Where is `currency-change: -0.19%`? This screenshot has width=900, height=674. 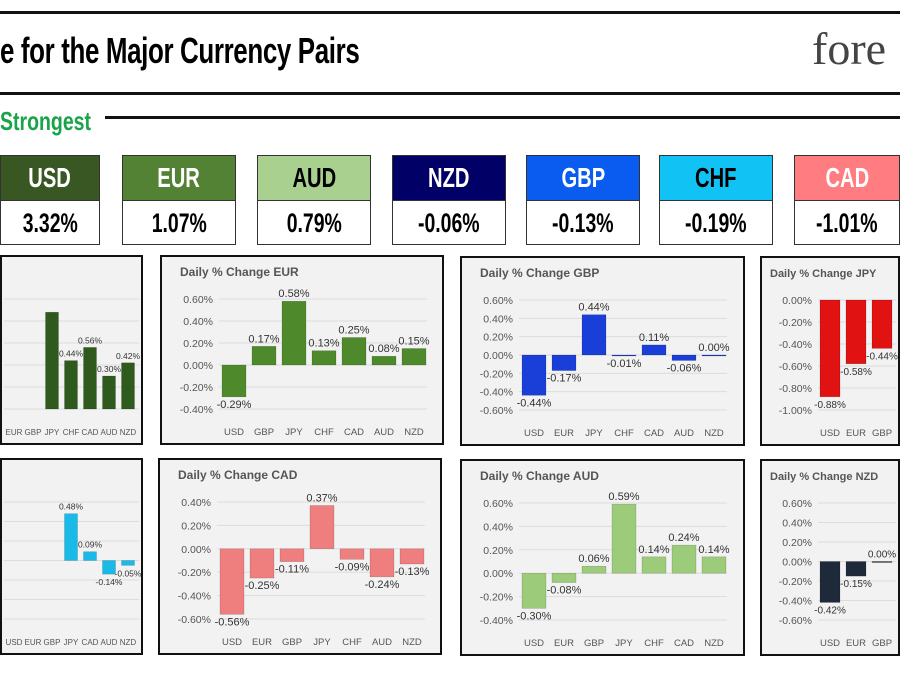
currency-change: -0.19% is located at coordinates (716, 223).